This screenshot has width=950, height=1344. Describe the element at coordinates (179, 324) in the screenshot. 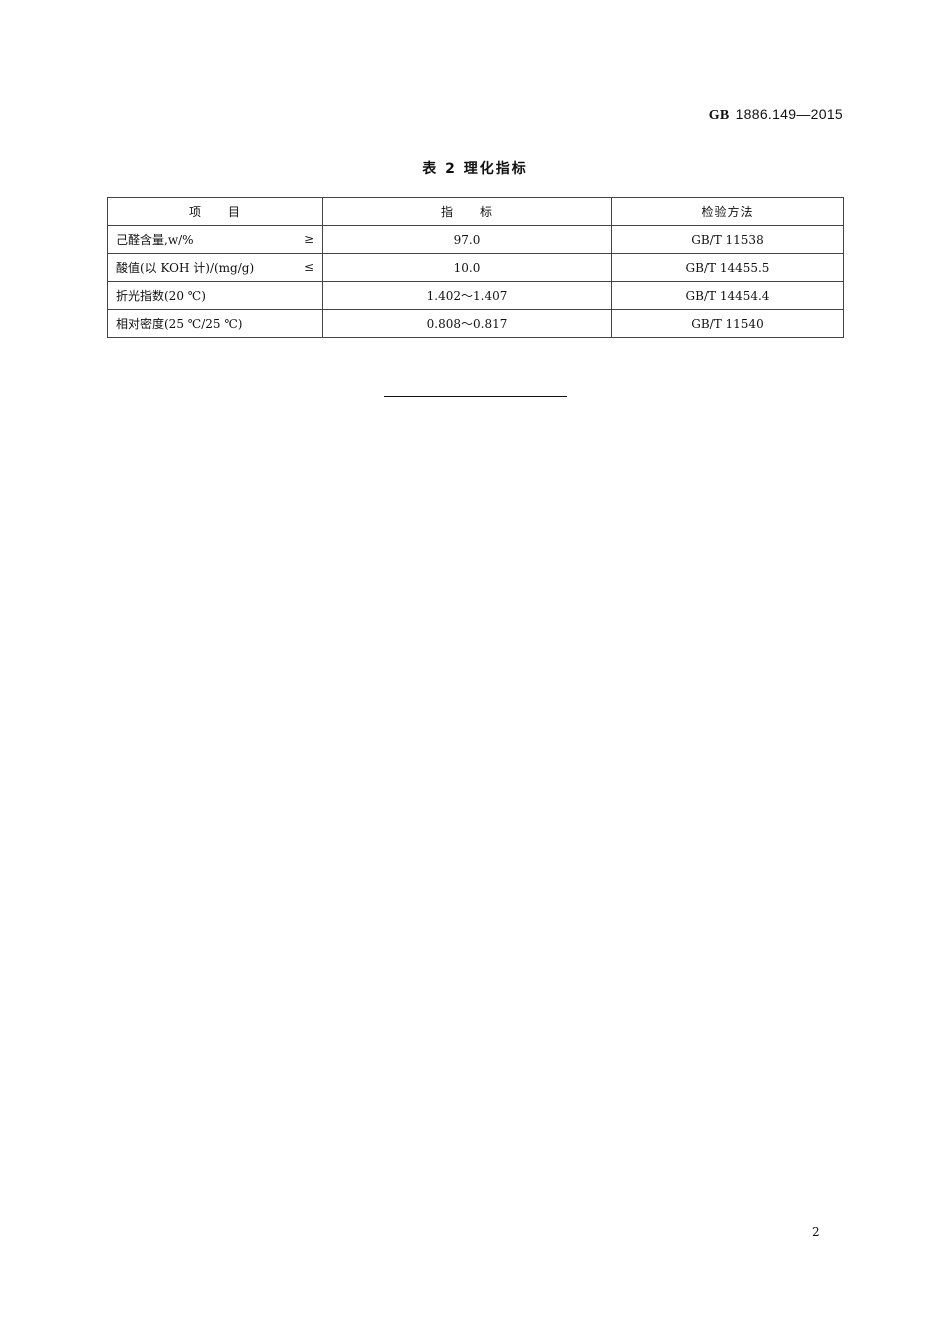

I see `item-label: 相对密度(25 ℃/25 ℃)` at that location.